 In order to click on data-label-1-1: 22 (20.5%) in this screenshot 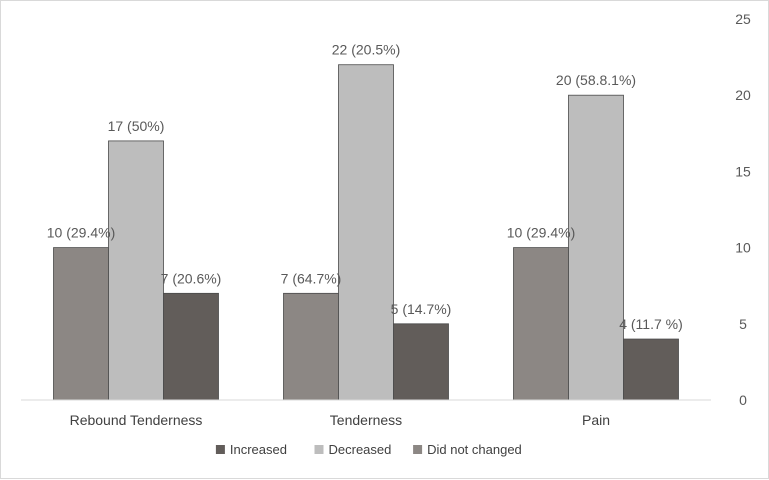, I will do `click(366, 50)`.